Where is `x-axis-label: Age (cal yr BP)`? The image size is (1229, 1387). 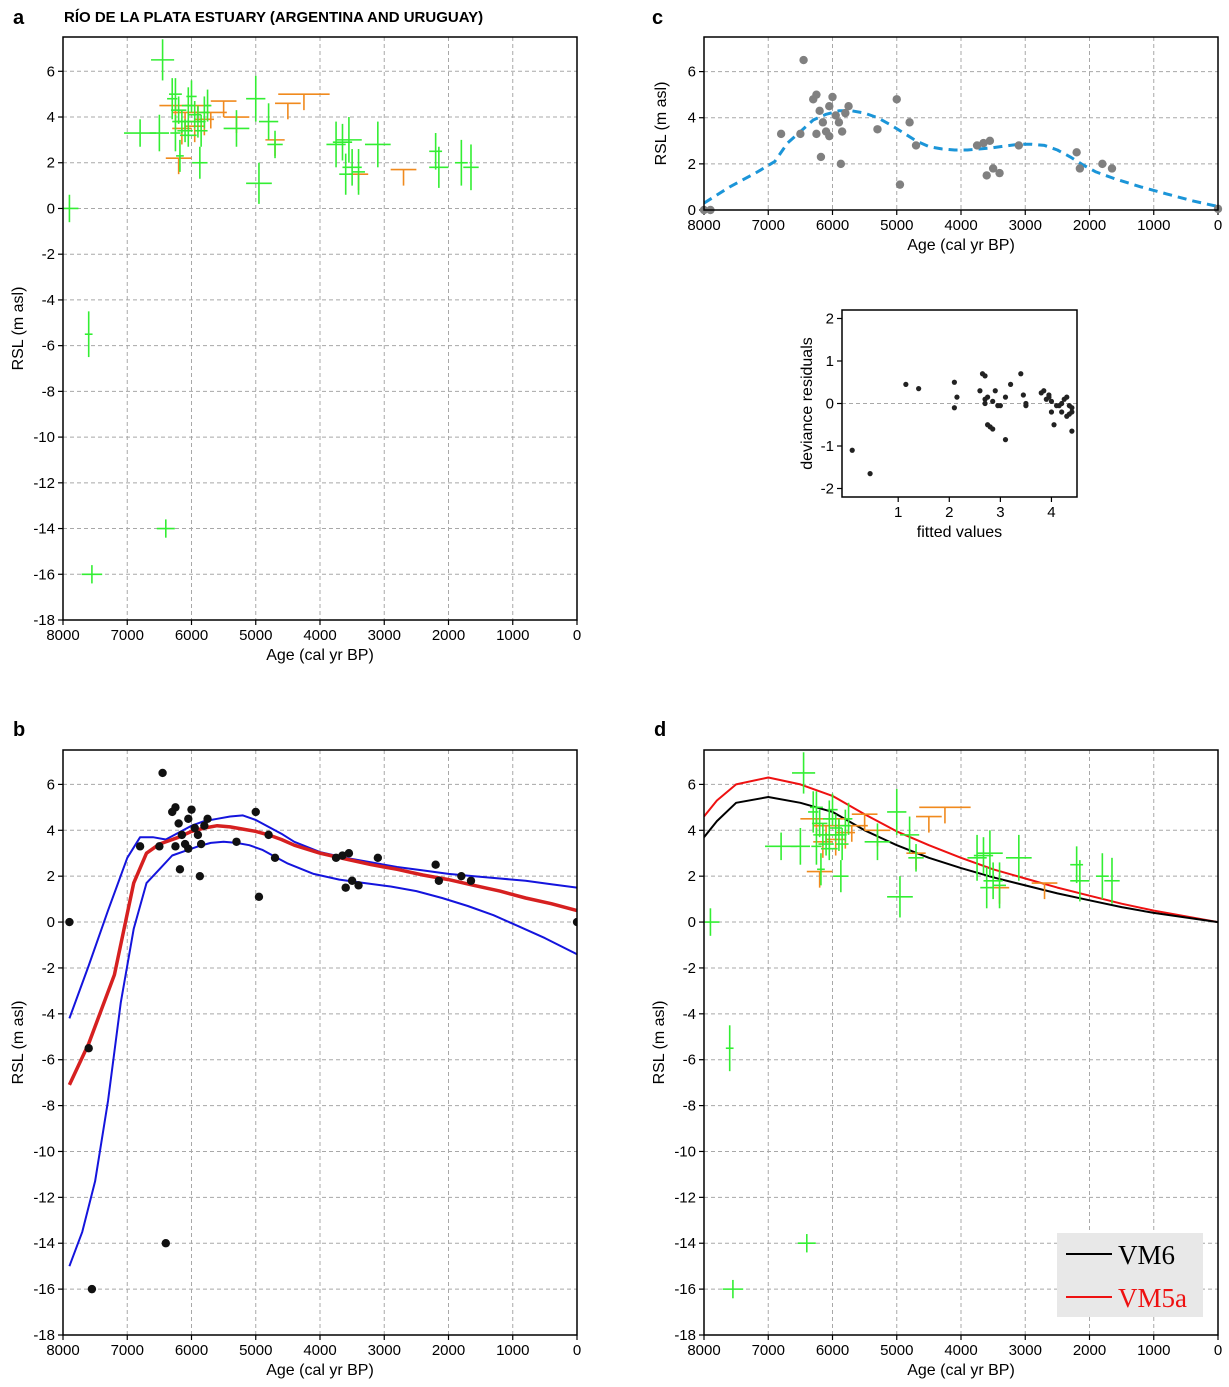 x-axis-label: Age (cal yr BP) is located at coordinates (320, 1370).